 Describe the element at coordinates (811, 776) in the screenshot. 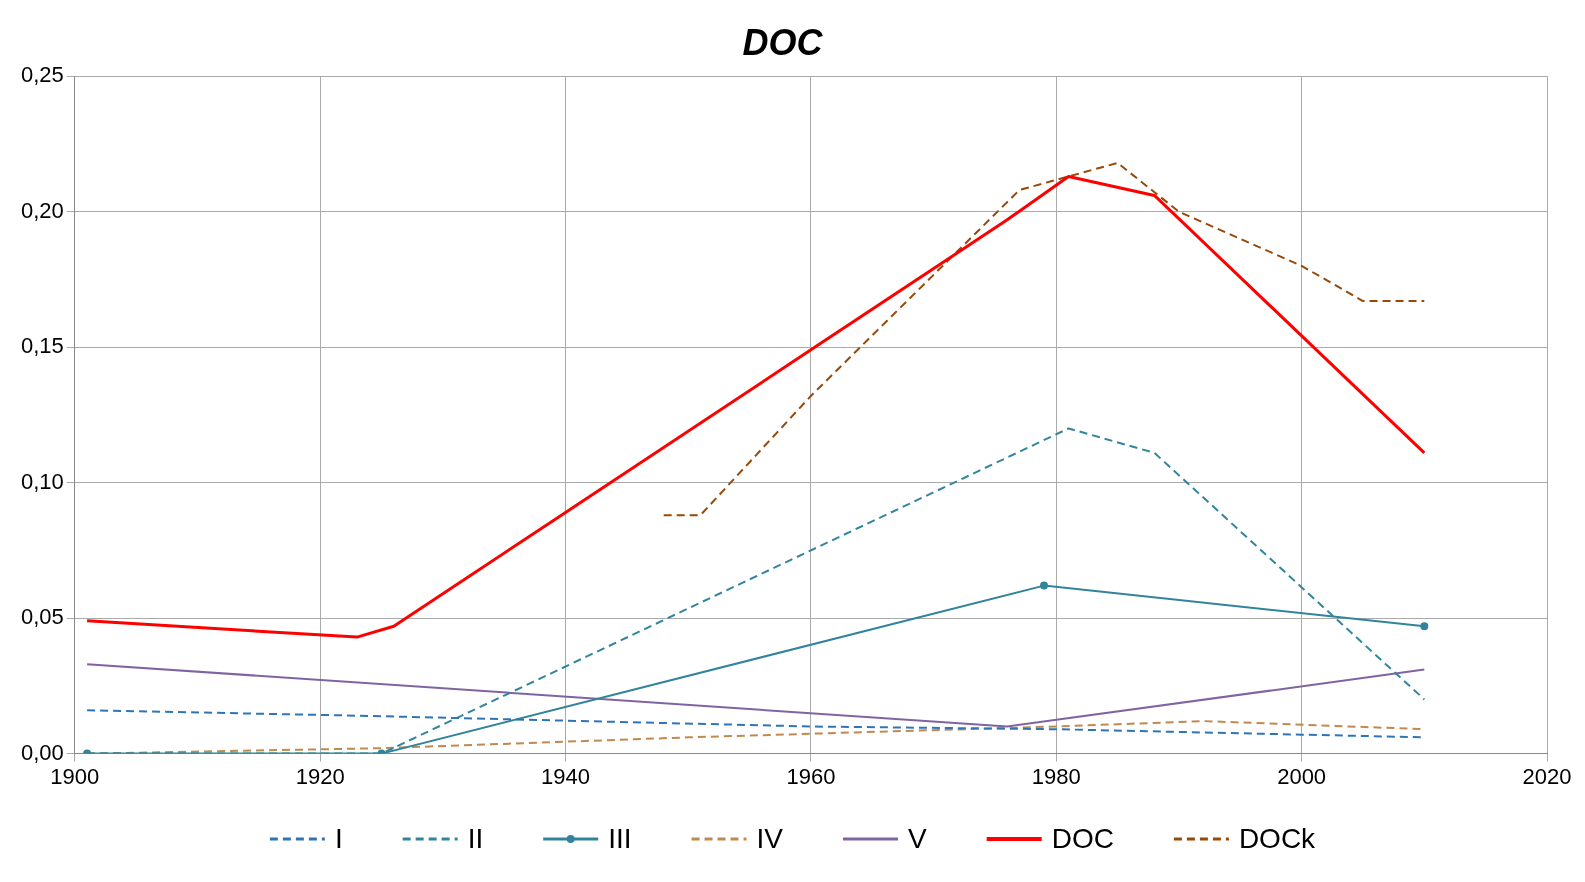

I see `x-tick-label: 1960` at that location.